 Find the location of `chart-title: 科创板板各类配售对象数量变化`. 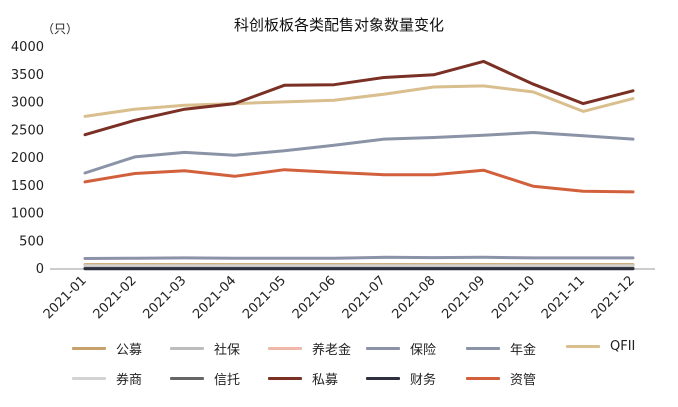

chart-title: 科创板板各类配售对象数量变化 is located at coordinates (339, 25).